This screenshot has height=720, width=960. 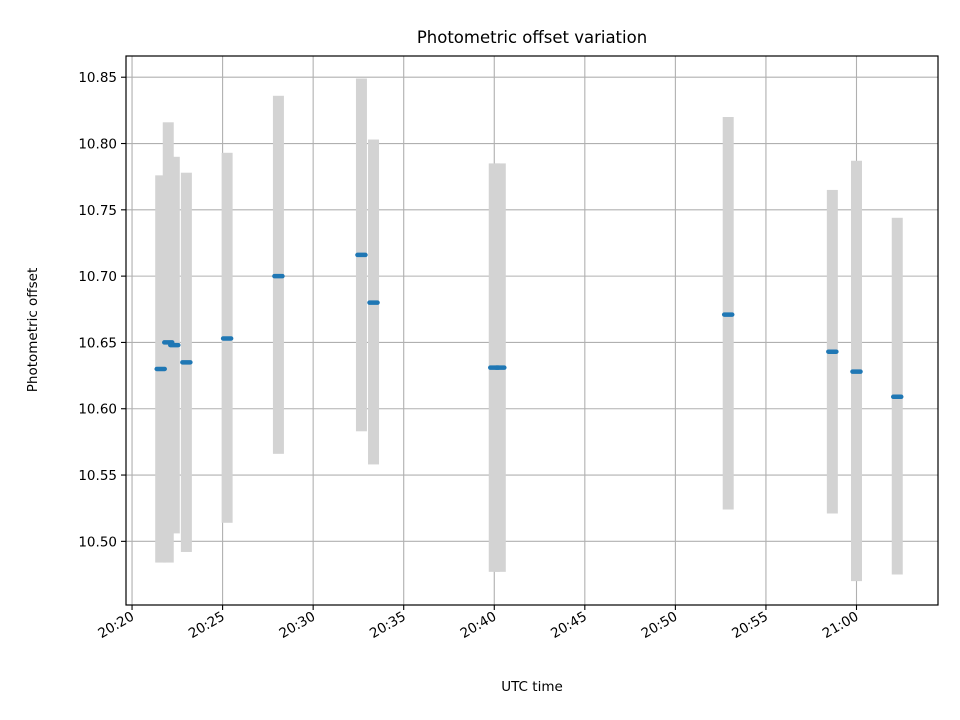 I want to click on y-tick-label: 10.75, so click(x=97, y=211).